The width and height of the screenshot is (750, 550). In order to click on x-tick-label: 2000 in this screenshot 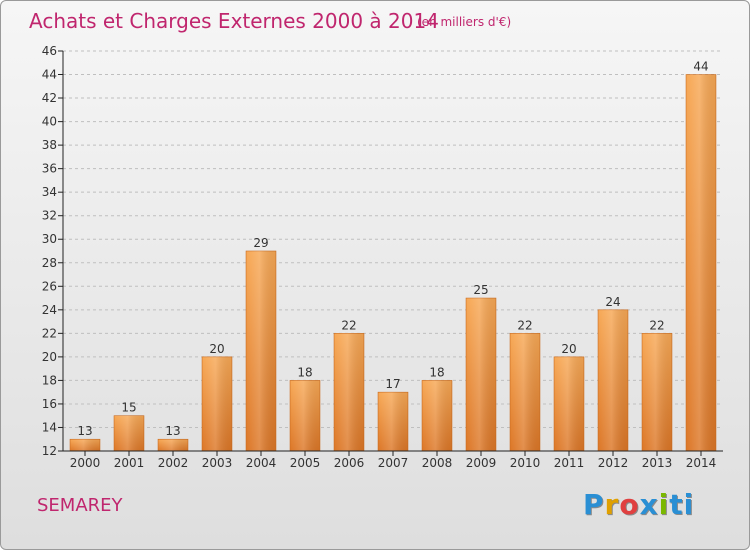, I will do `click(85, 463)`.